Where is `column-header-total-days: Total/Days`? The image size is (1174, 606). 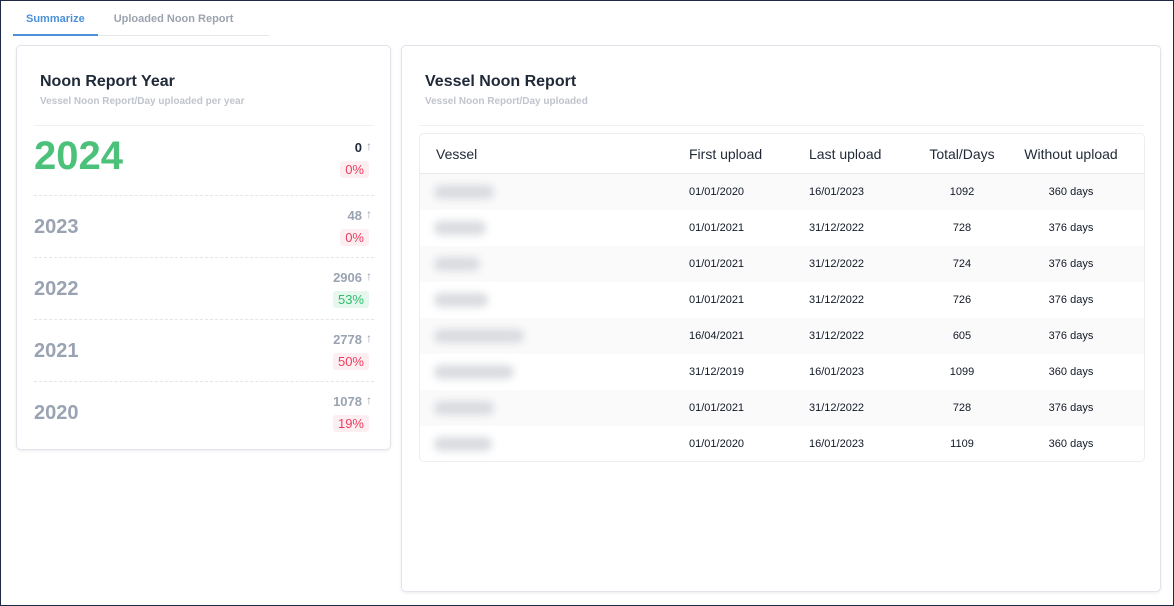
column-header-total-days: Total/Days is located at coordinates (962, 154).